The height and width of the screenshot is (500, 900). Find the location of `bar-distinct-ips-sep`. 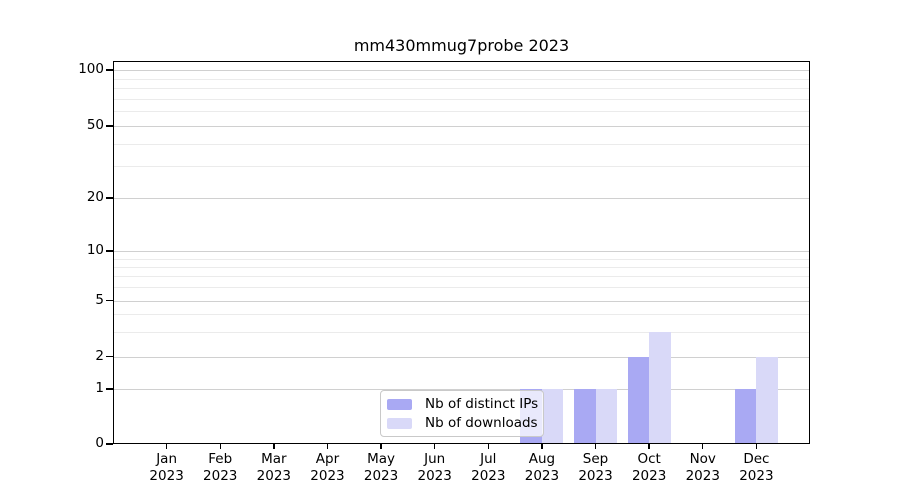

bar-distinct-ips-sep is located at coordinates (585, 416).